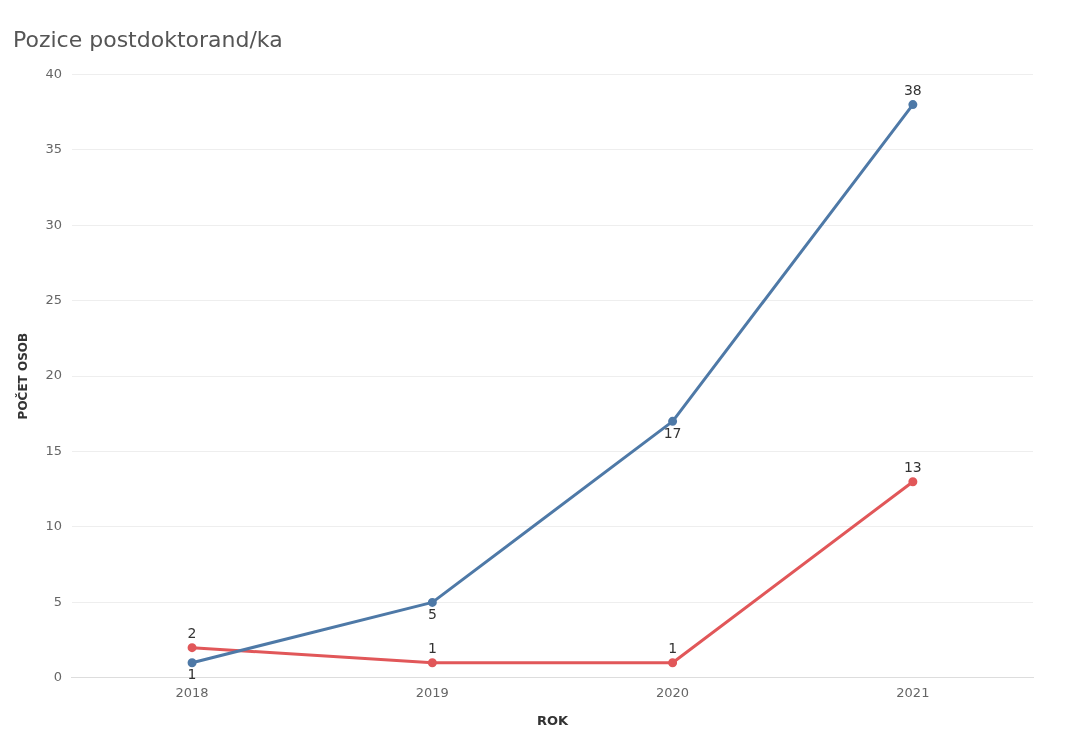 This screenshot has width=1071, height=751. What do you see at coordinates (672, 433) in the screenshot?
I see `data-label: 17` at bounding box center [672, 433].